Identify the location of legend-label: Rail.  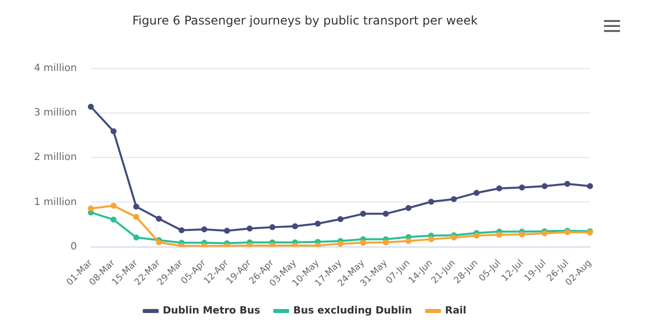
(455, 311).